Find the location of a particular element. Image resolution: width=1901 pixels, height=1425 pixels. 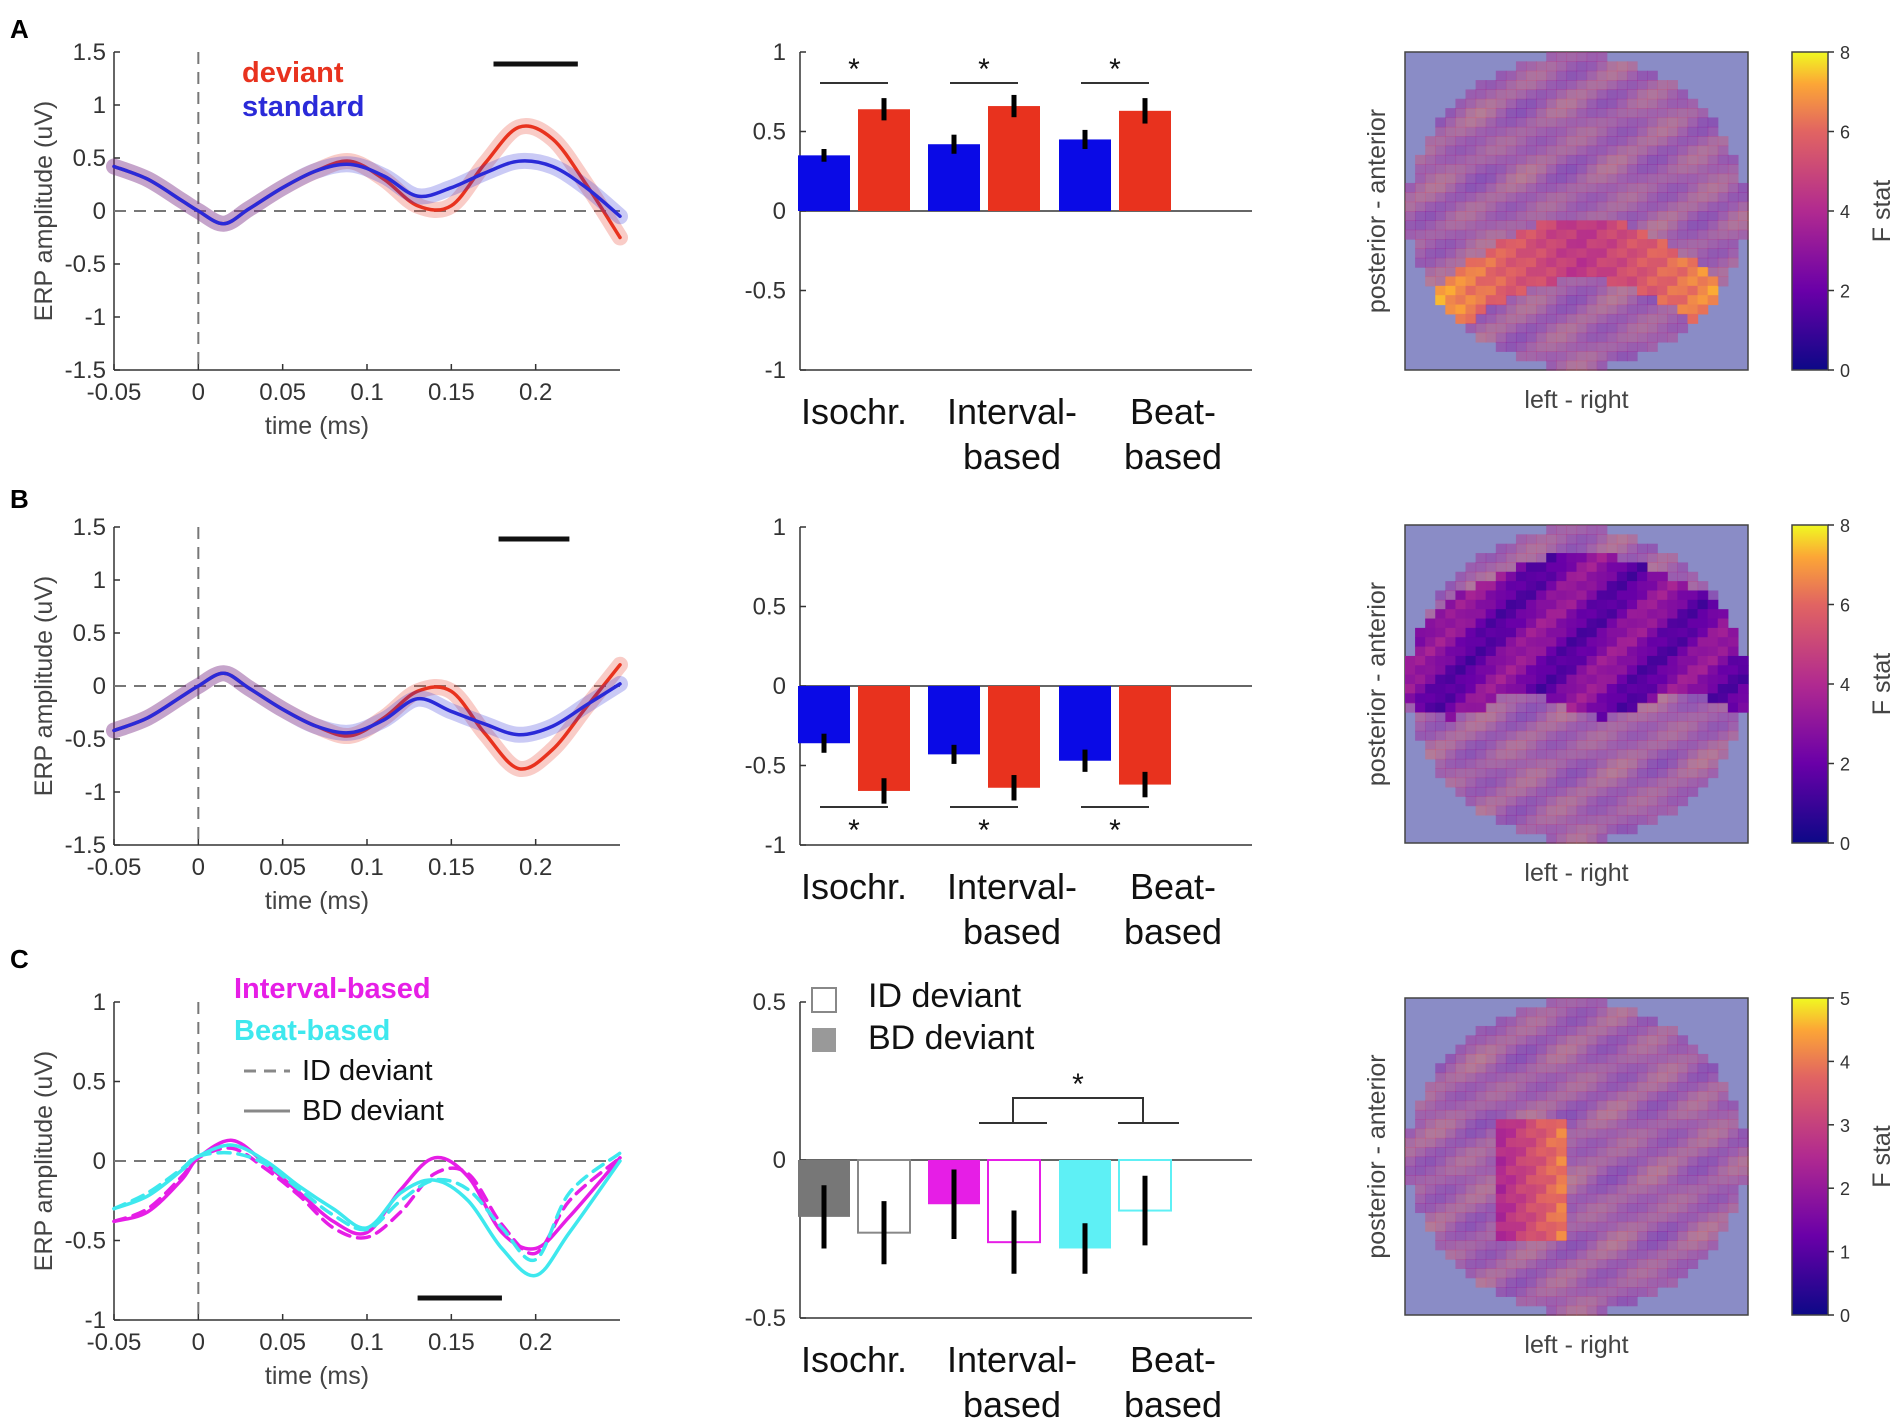

colorbar is located at coordinates (1810, 684).